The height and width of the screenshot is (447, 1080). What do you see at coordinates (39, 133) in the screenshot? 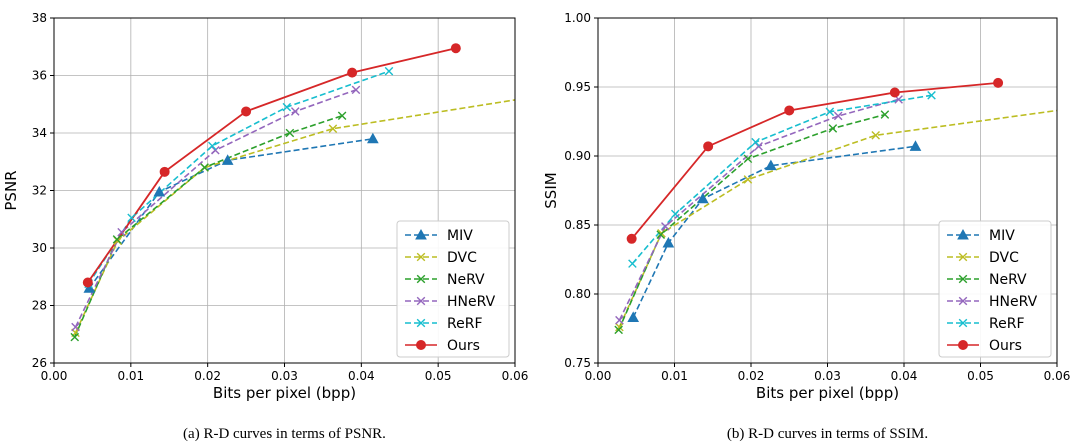
I see `psnr-y-tick-label: 34` at bounding box center [39, 133].